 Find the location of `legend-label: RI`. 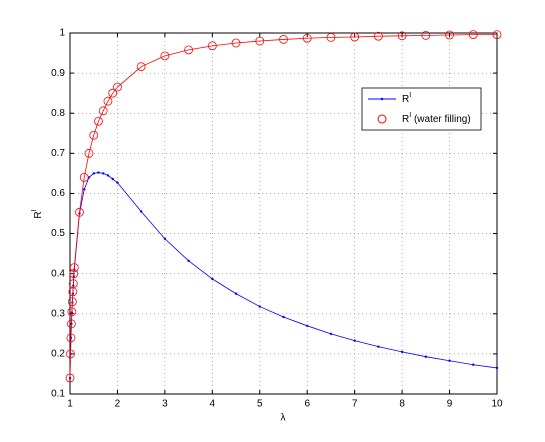

legend-label: RI is located at coordinates (406, 98).